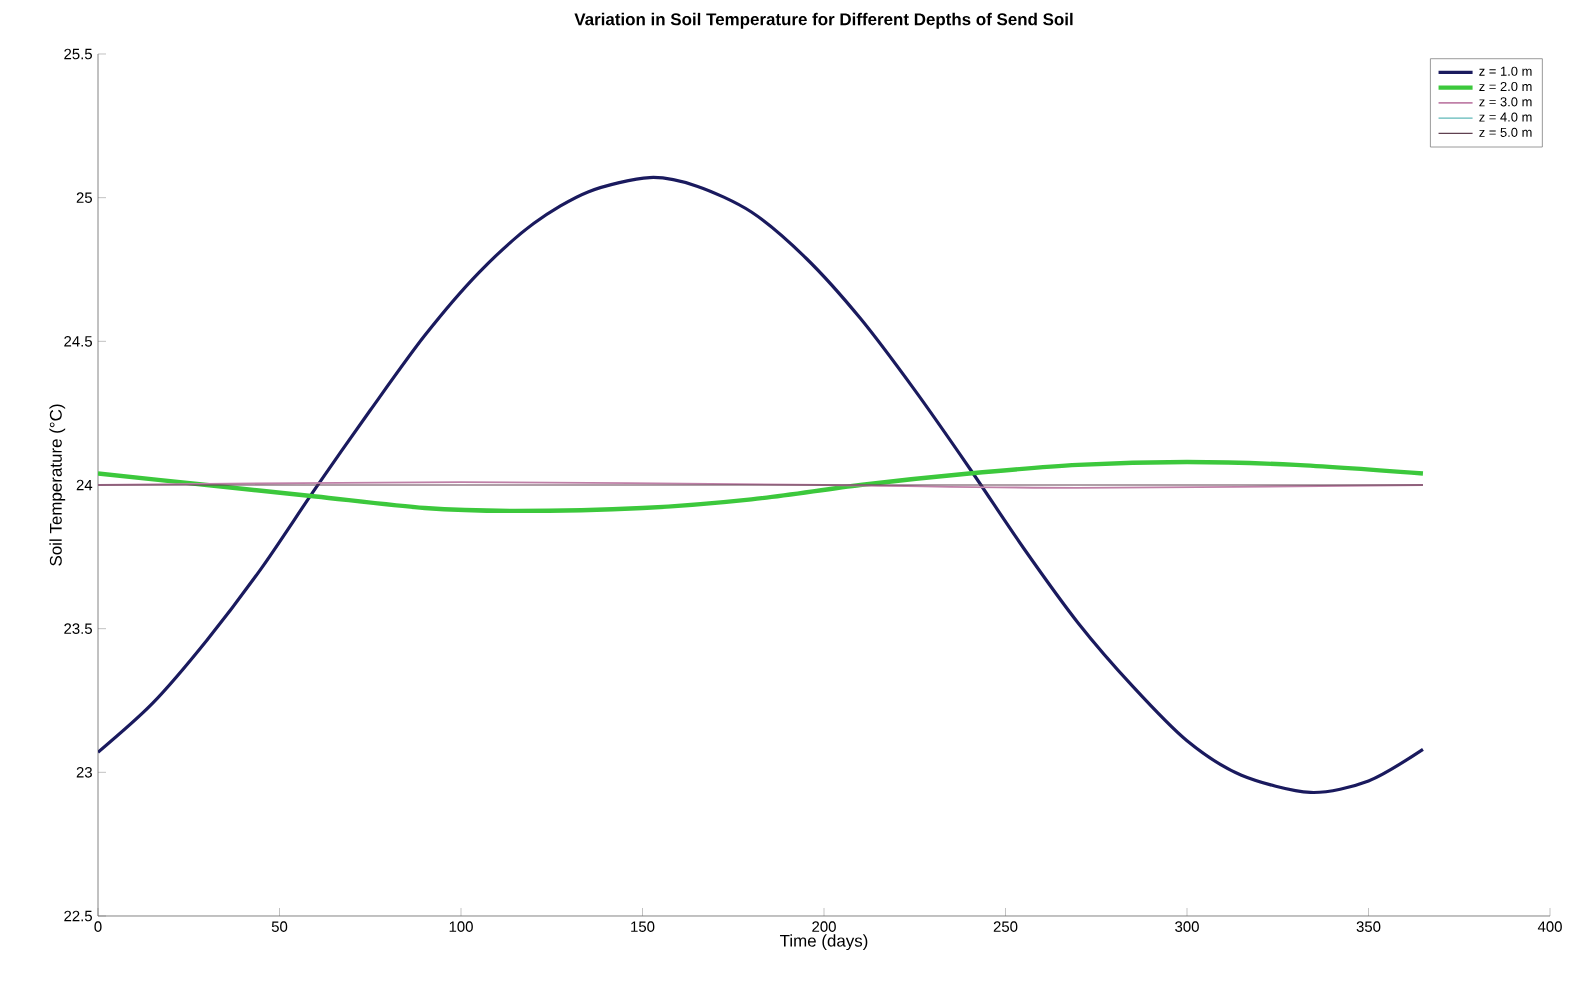 This screenshot has height=994, width=1576. I want to click on chart-title: Variation in Soil Temperature for Different Depths of Send Soil, so click(823, 20).